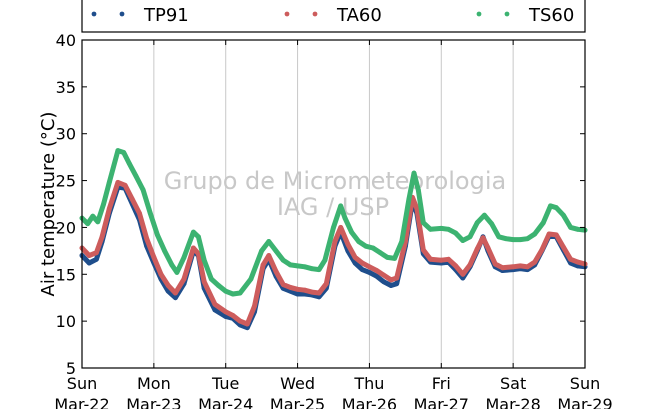 The width and height of the screenshot is (650, 409). I want to click on watermark-line-1: Grupo de Micrometeorologia, so click(335, 181).